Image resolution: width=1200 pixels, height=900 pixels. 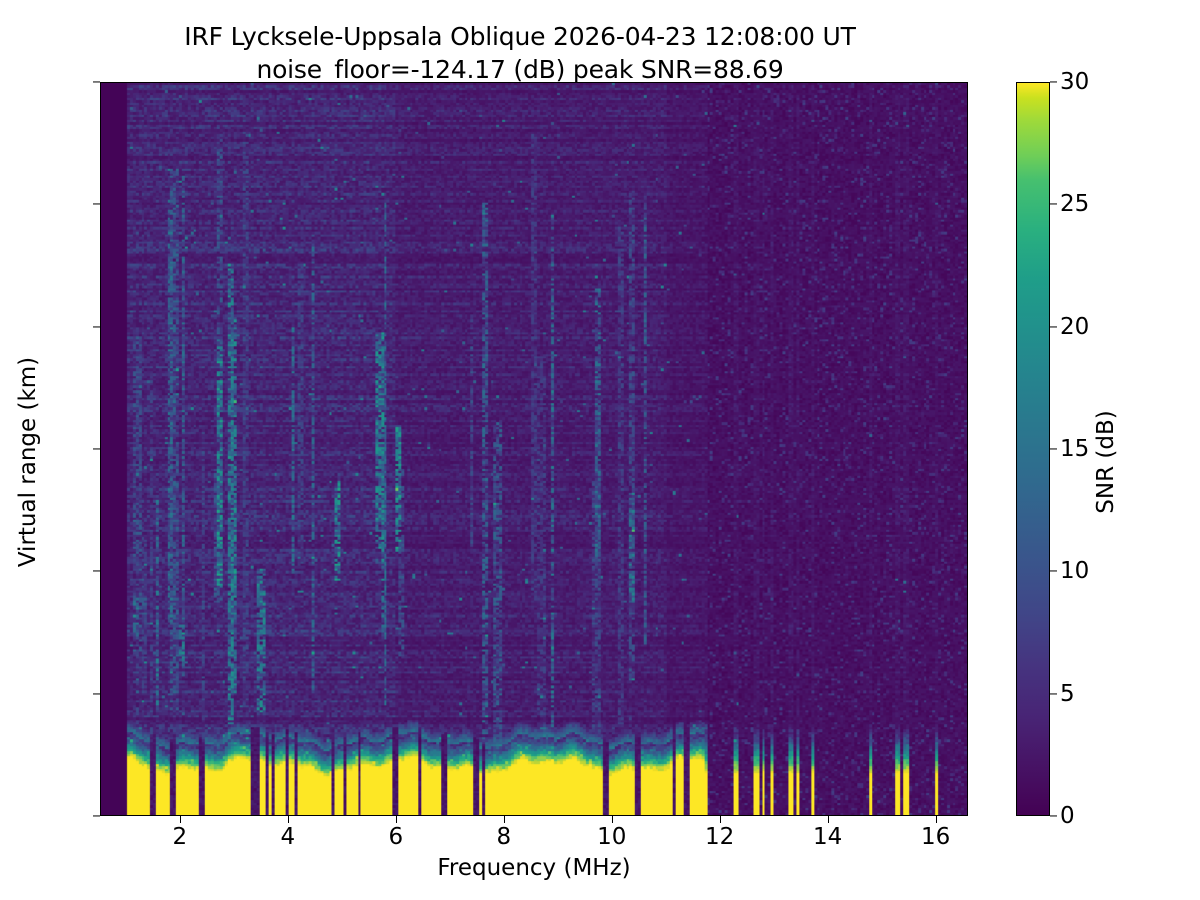 I want to click on x-tick-label: 8, so click(x=504, y=837).